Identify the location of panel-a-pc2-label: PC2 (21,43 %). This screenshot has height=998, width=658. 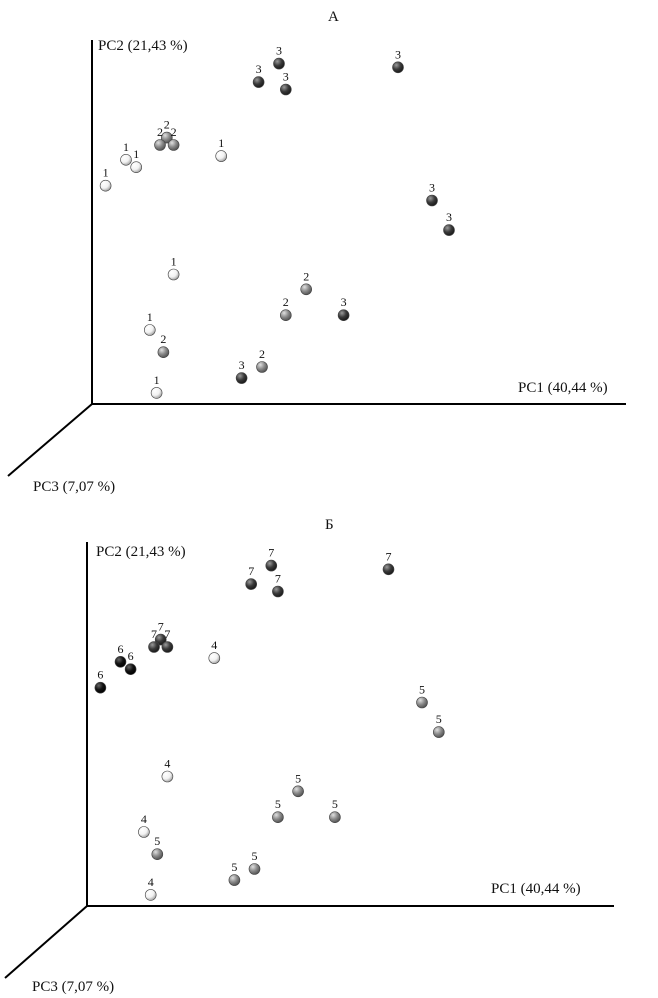
(143, 46).